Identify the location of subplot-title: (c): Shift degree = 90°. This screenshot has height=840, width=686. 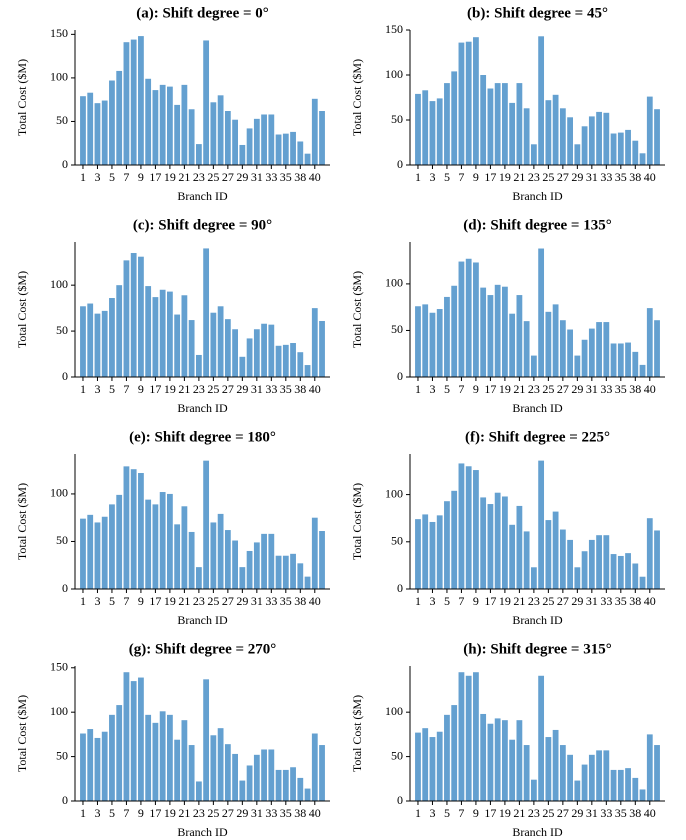
(202, 225).